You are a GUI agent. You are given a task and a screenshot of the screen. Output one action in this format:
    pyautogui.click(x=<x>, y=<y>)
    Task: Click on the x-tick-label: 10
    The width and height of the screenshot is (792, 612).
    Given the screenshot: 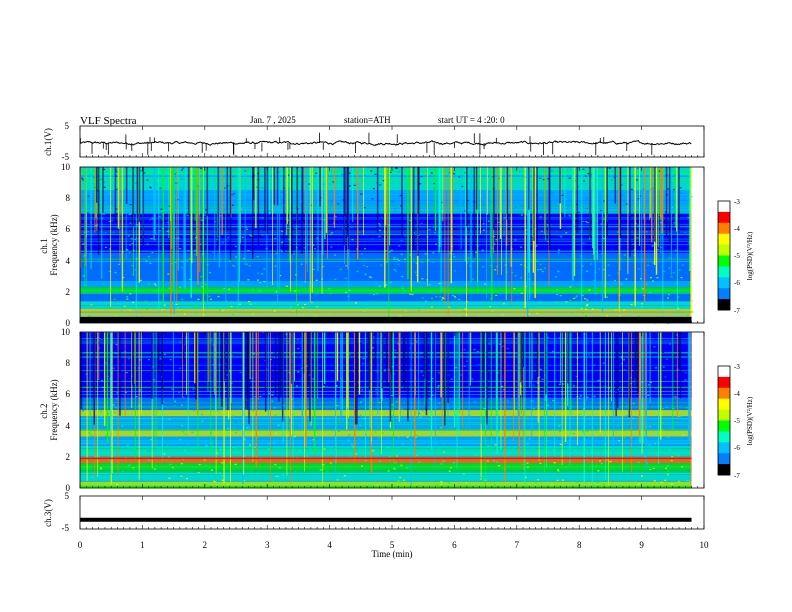 What is the action you would take?
    pyautogui.click(x=705, y=545)
    